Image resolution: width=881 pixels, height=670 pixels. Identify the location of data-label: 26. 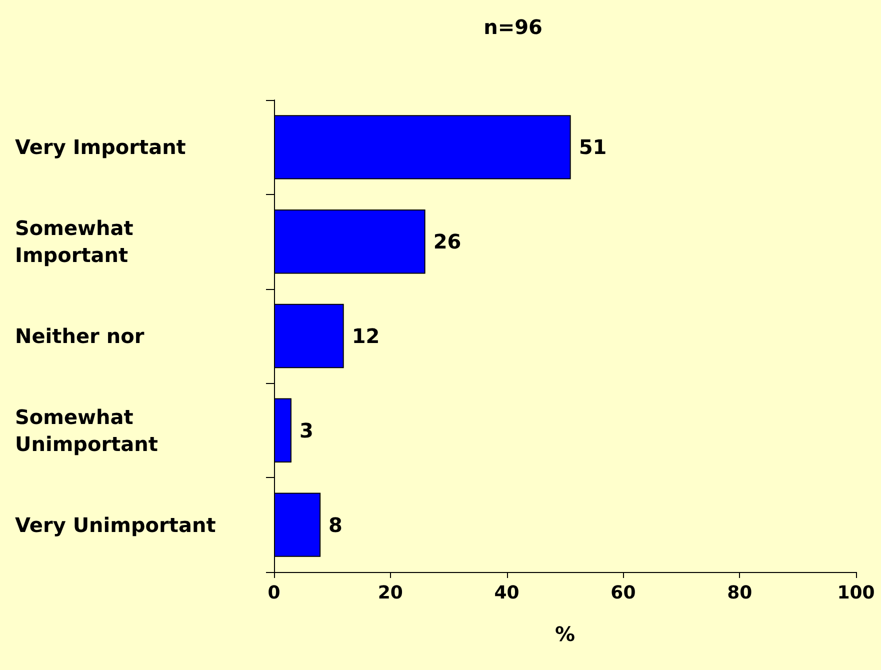
(447, 242).